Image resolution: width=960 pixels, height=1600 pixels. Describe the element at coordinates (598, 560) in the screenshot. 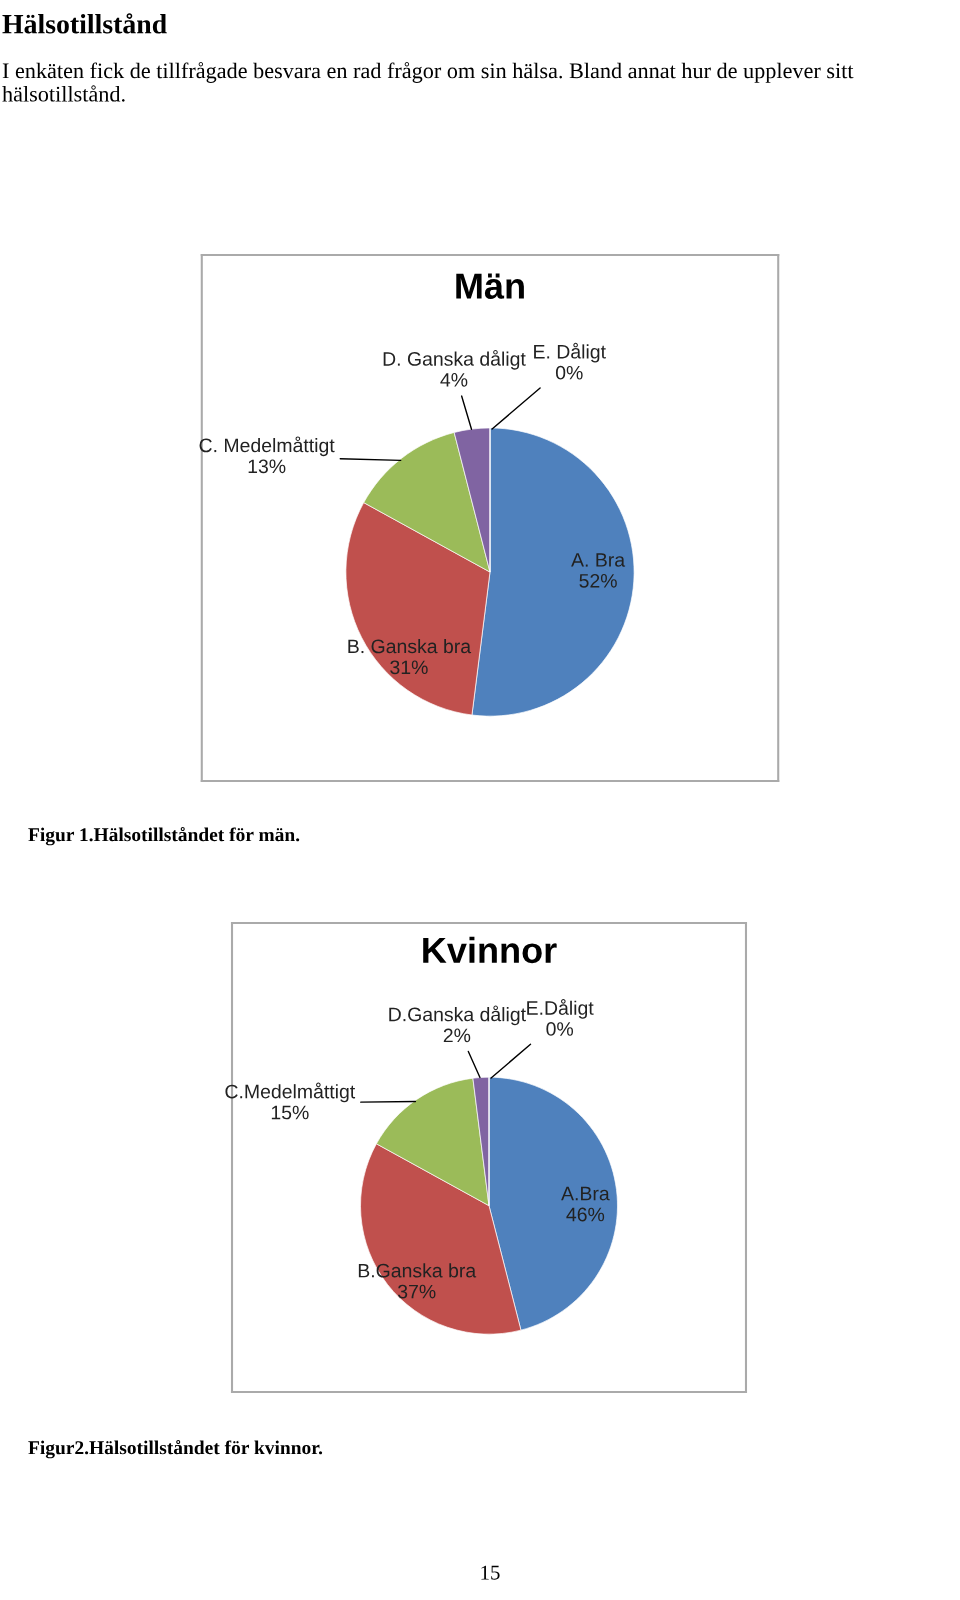

I see `slice-label: A. Bra` at that location.